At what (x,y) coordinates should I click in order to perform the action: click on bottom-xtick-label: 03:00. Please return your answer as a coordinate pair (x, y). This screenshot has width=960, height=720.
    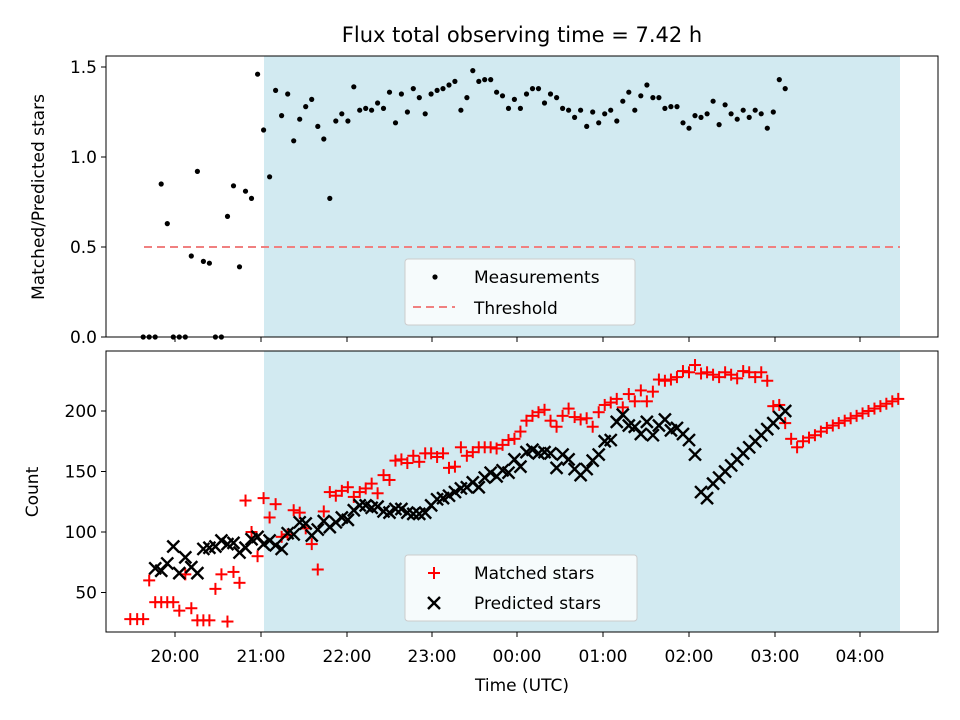
    Looking at the image, I should click on (775, 657).